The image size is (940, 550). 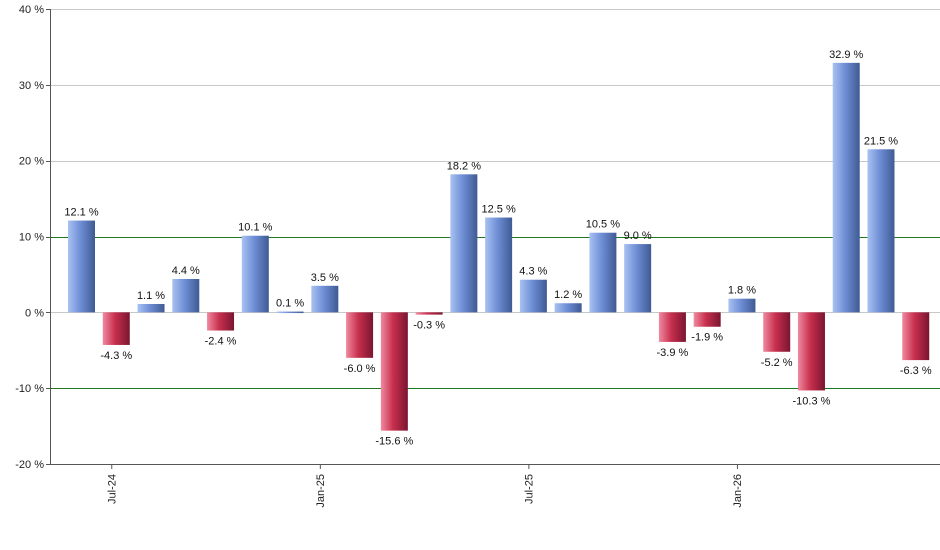 What do you see at coordinates (31, 86) in the screenshot?
I see `y-tick-label: 30 %` at bounding box center [31, 86].